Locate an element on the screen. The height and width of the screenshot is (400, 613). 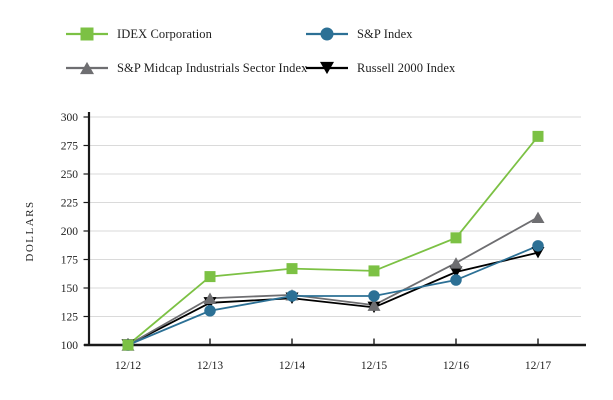
y-axis-title: DOLLARS is located at coordinates (30, 230).